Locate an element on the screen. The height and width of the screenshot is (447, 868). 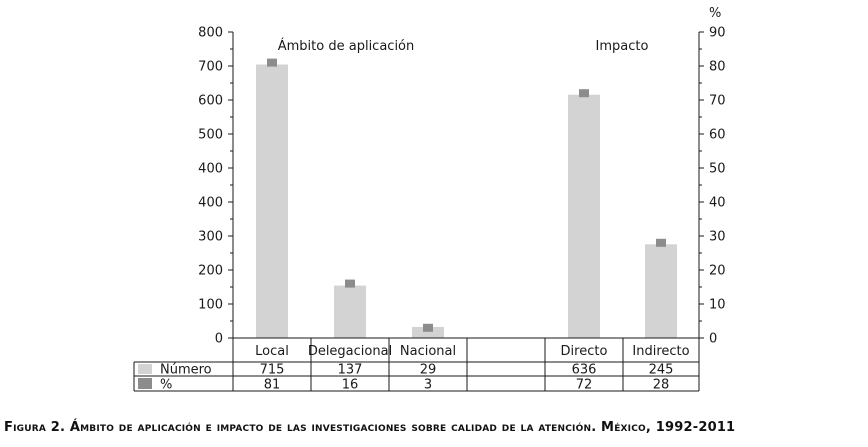
table-value: 636 is located at coordinates (584, 370).